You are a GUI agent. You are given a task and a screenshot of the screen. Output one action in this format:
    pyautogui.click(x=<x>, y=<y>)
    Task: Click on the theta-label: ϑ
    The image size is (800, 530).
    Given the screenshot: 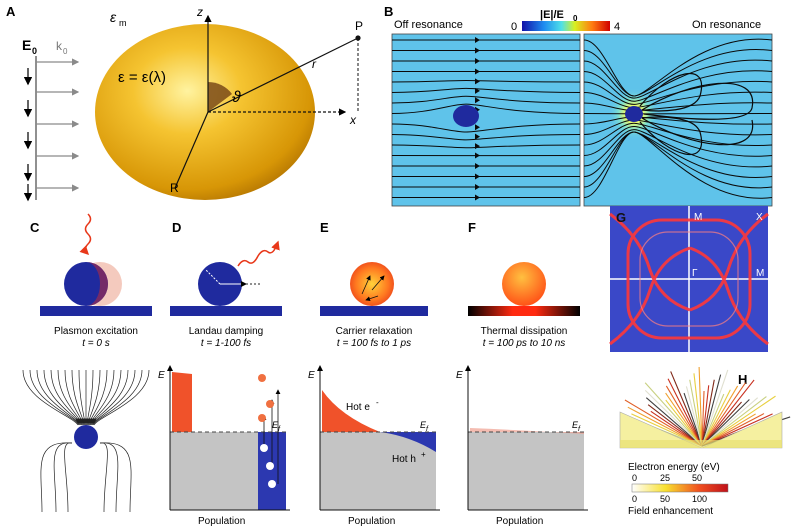 What is the action you would take?
    pyautogui.click(x=237, y=97)
    